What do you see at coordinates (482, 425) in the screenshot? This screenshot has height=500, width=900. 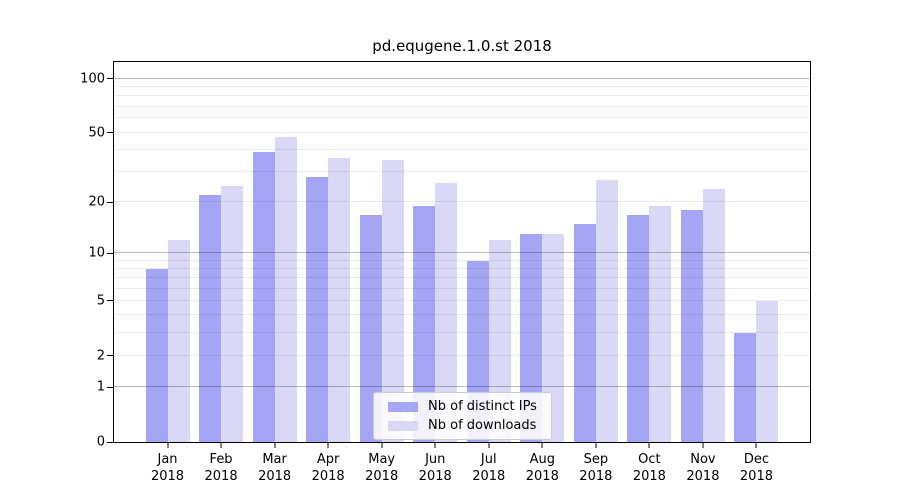 I see `legend-label-downloads: Nb of downloads` at bounding box center [482, 425].